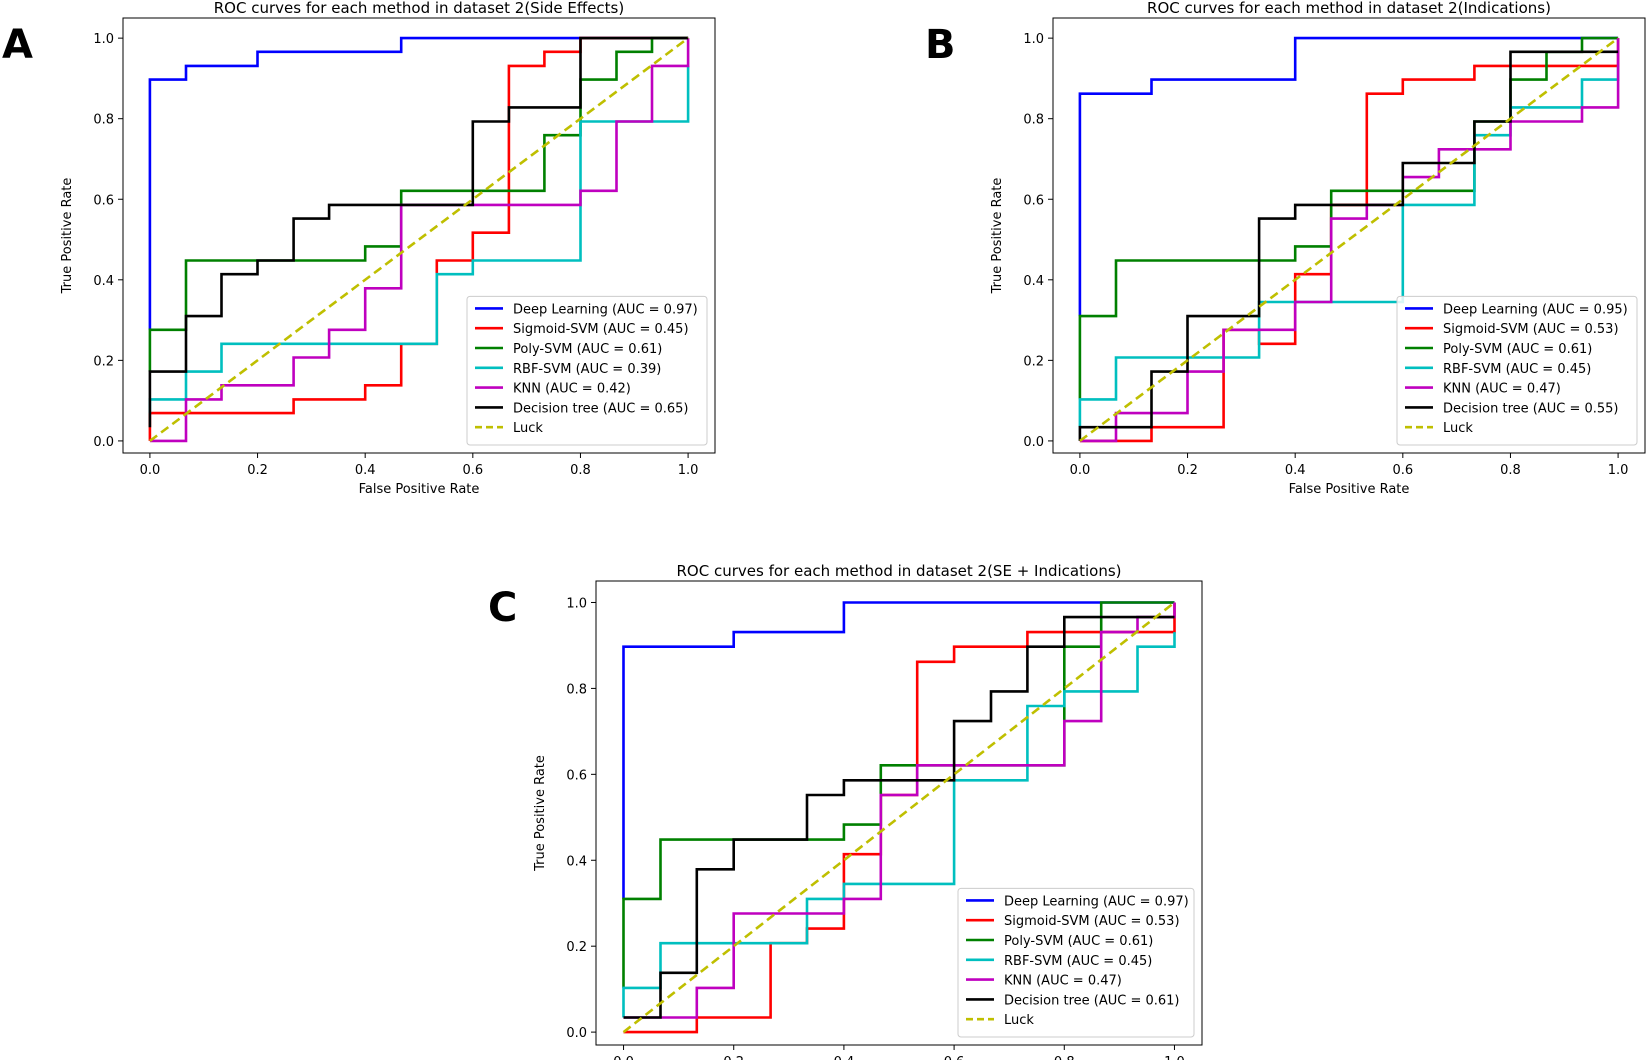 The width and height of the screenshot is (1650, 1060). I want to click on panel-a-xtick-label: 0.6, so click(472, 470).